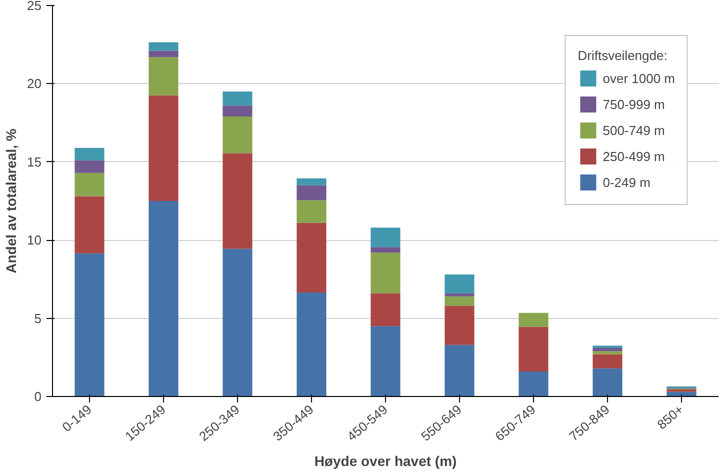 The width and height of the screenshot is (723, 472). What do you see at coordinates (34, 240) in the screenshot?
I see `y-tick-label: 10` at bounding box center [34, 240].